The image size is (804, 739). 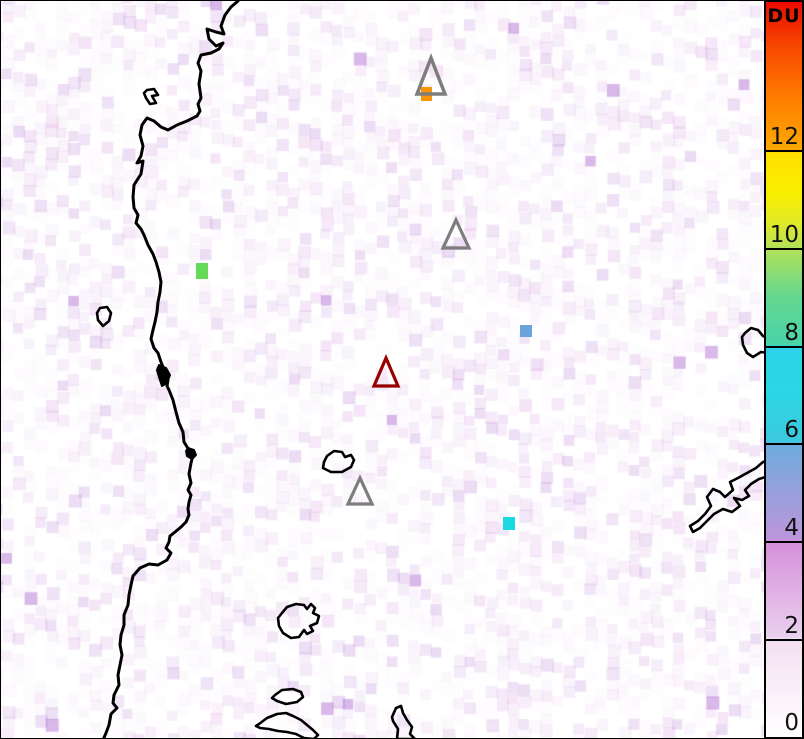 What do you see at coordinates (791, 430) in the screenshot?
I see `colorbar-tick-label: 6` at bounding box center [791, 430].